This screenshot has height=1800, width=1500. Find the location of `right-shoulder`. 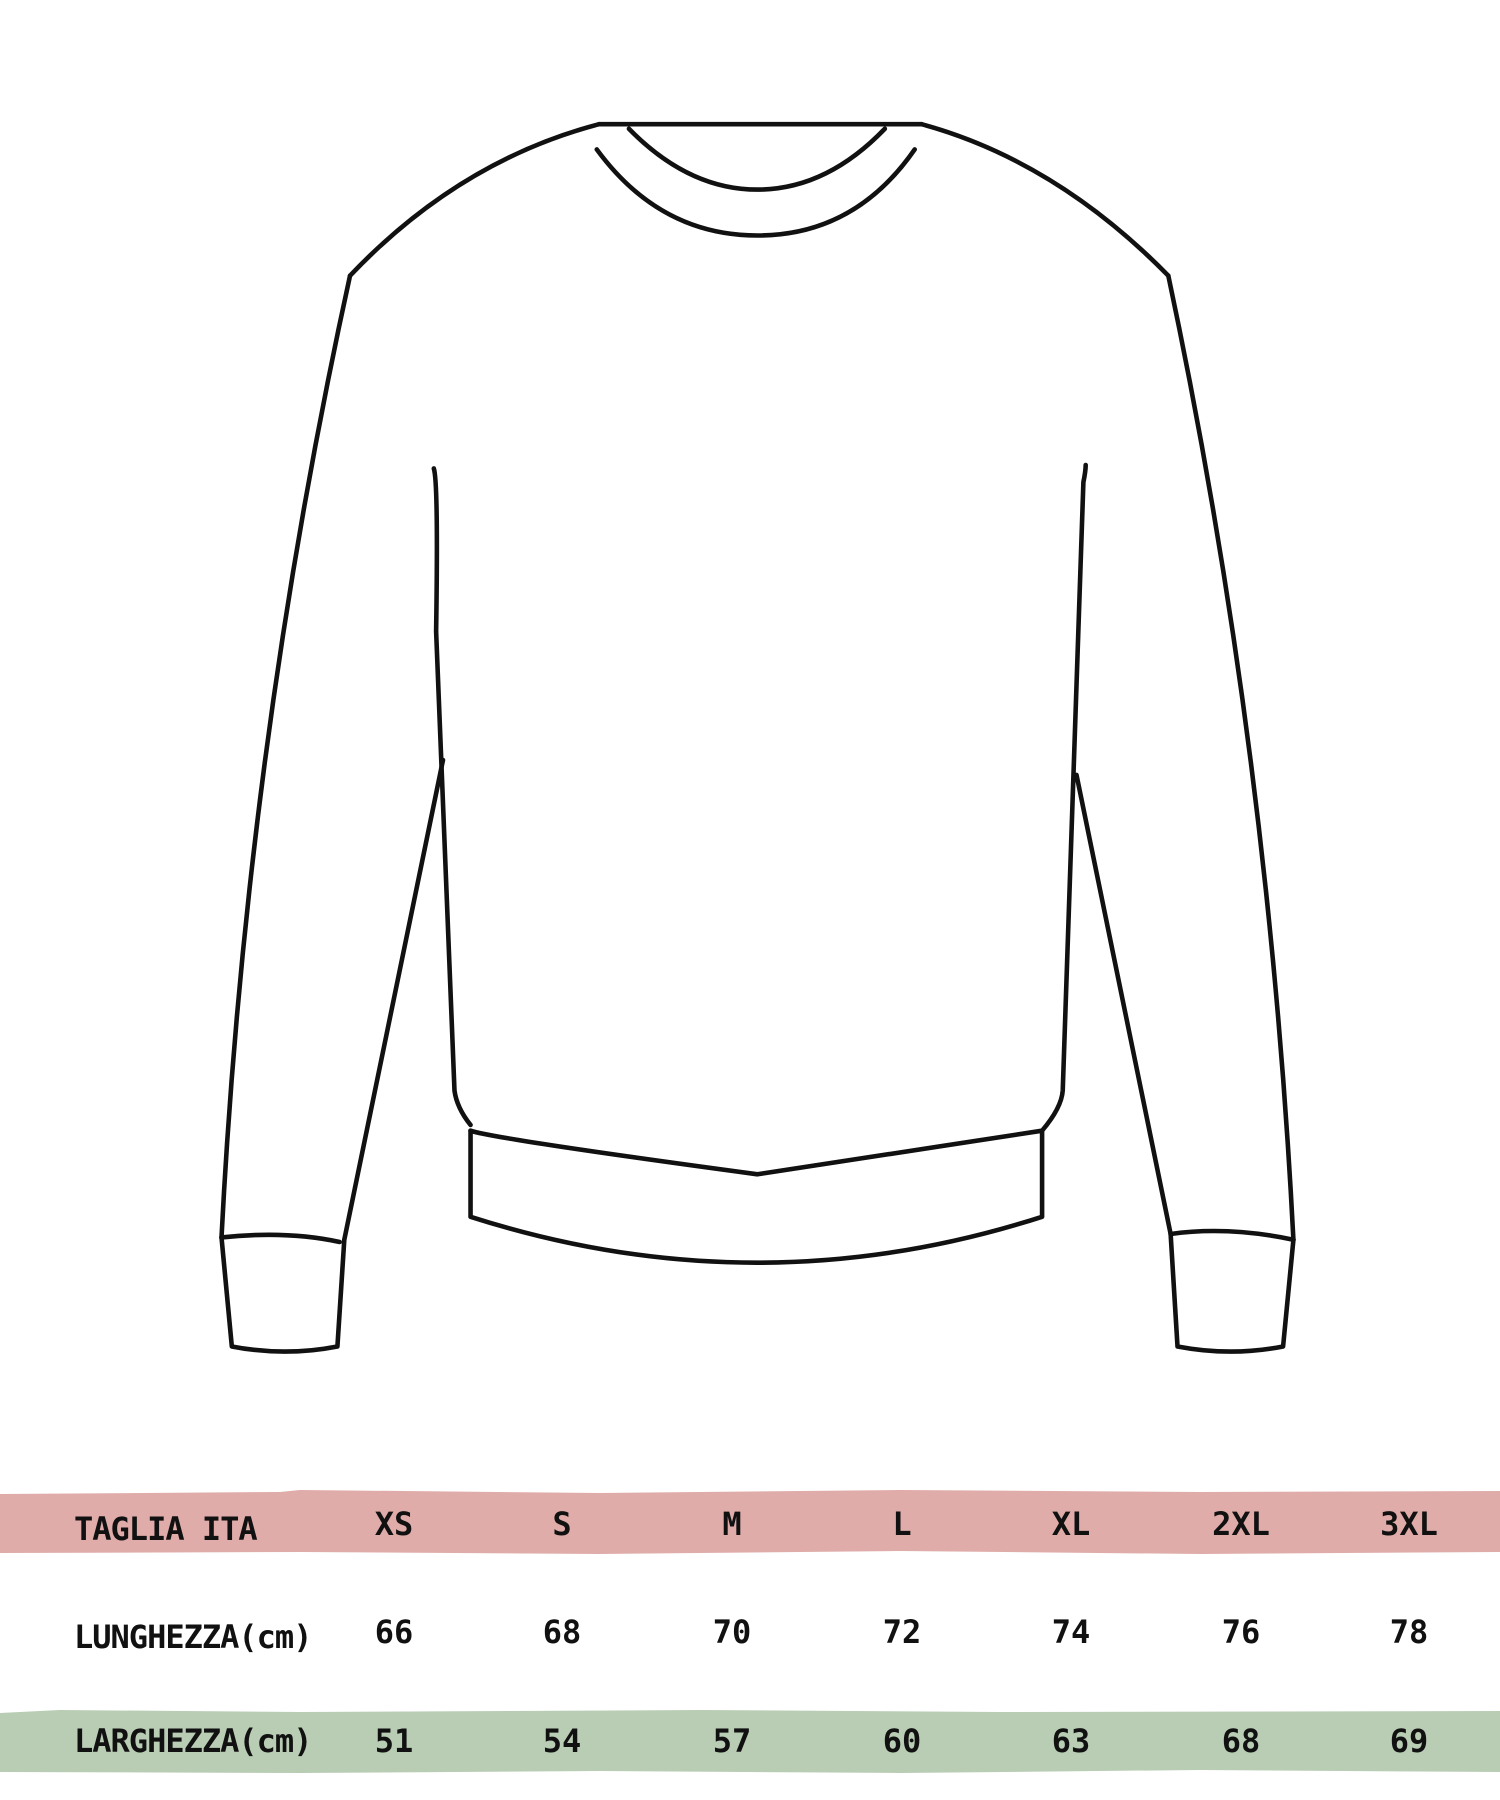

right-shoulder is located at coordinates (1045, 199).